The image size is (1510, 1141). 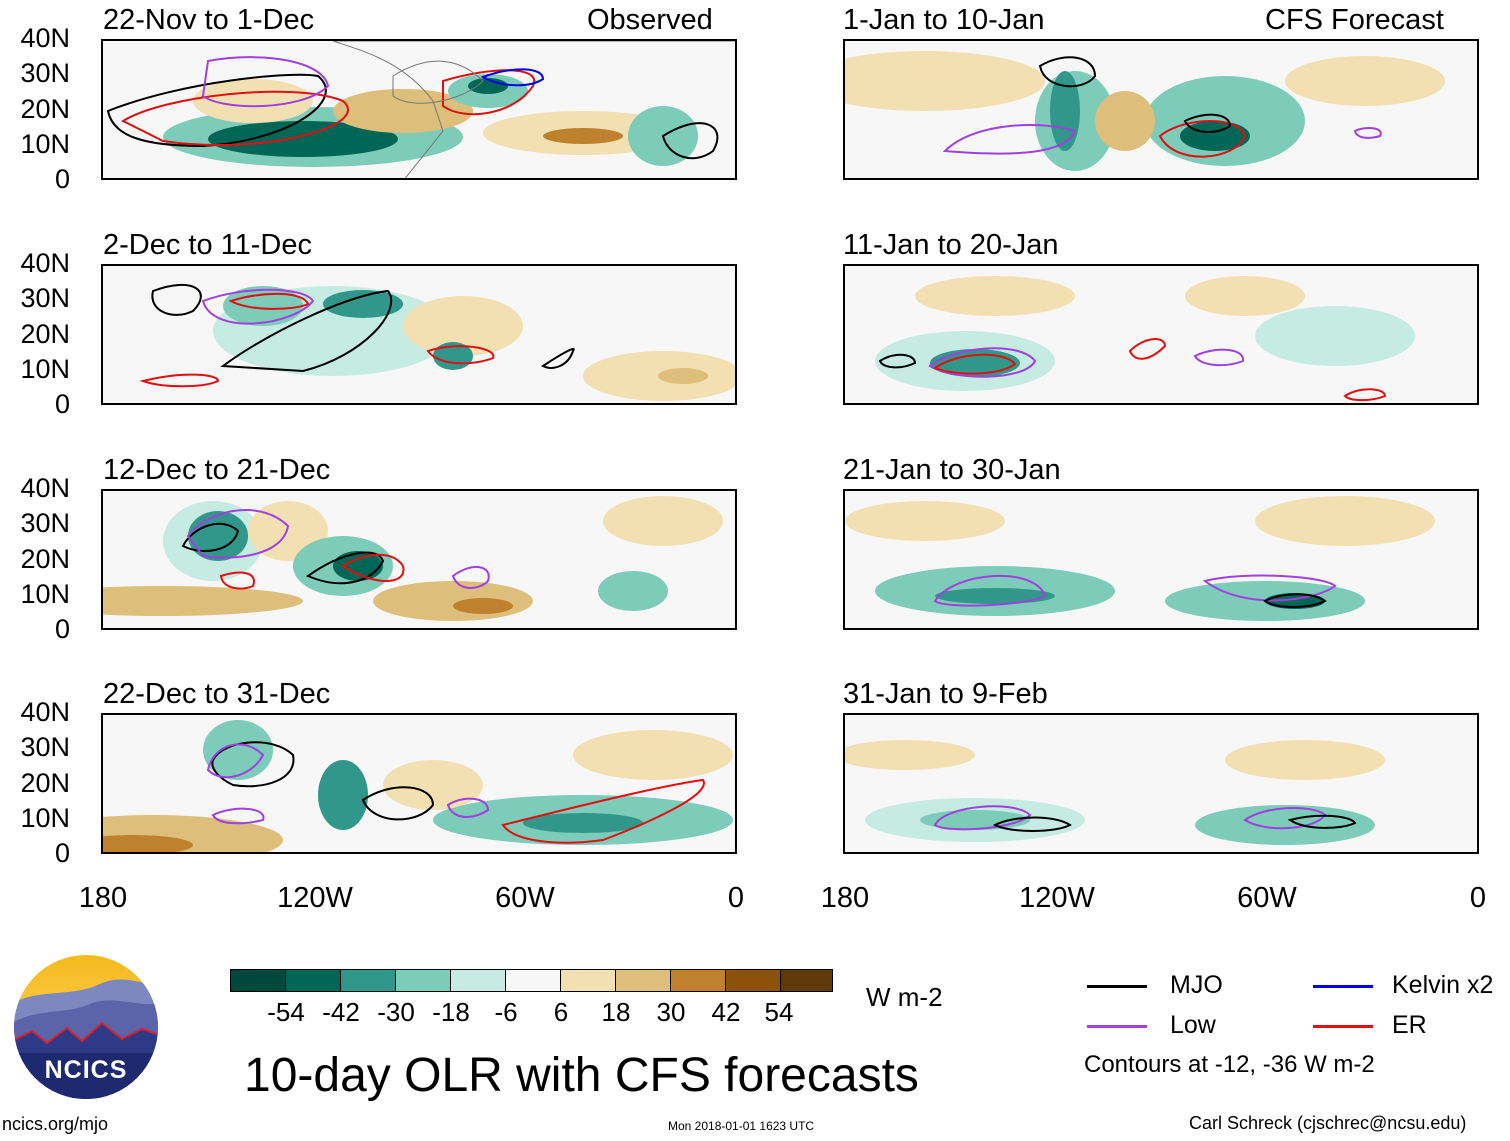 What do you see at coordinates (55, 1124) in the screenshot?
I see `footer-site-link: ncics.org/mjo` at bounding box center [55, 1124].